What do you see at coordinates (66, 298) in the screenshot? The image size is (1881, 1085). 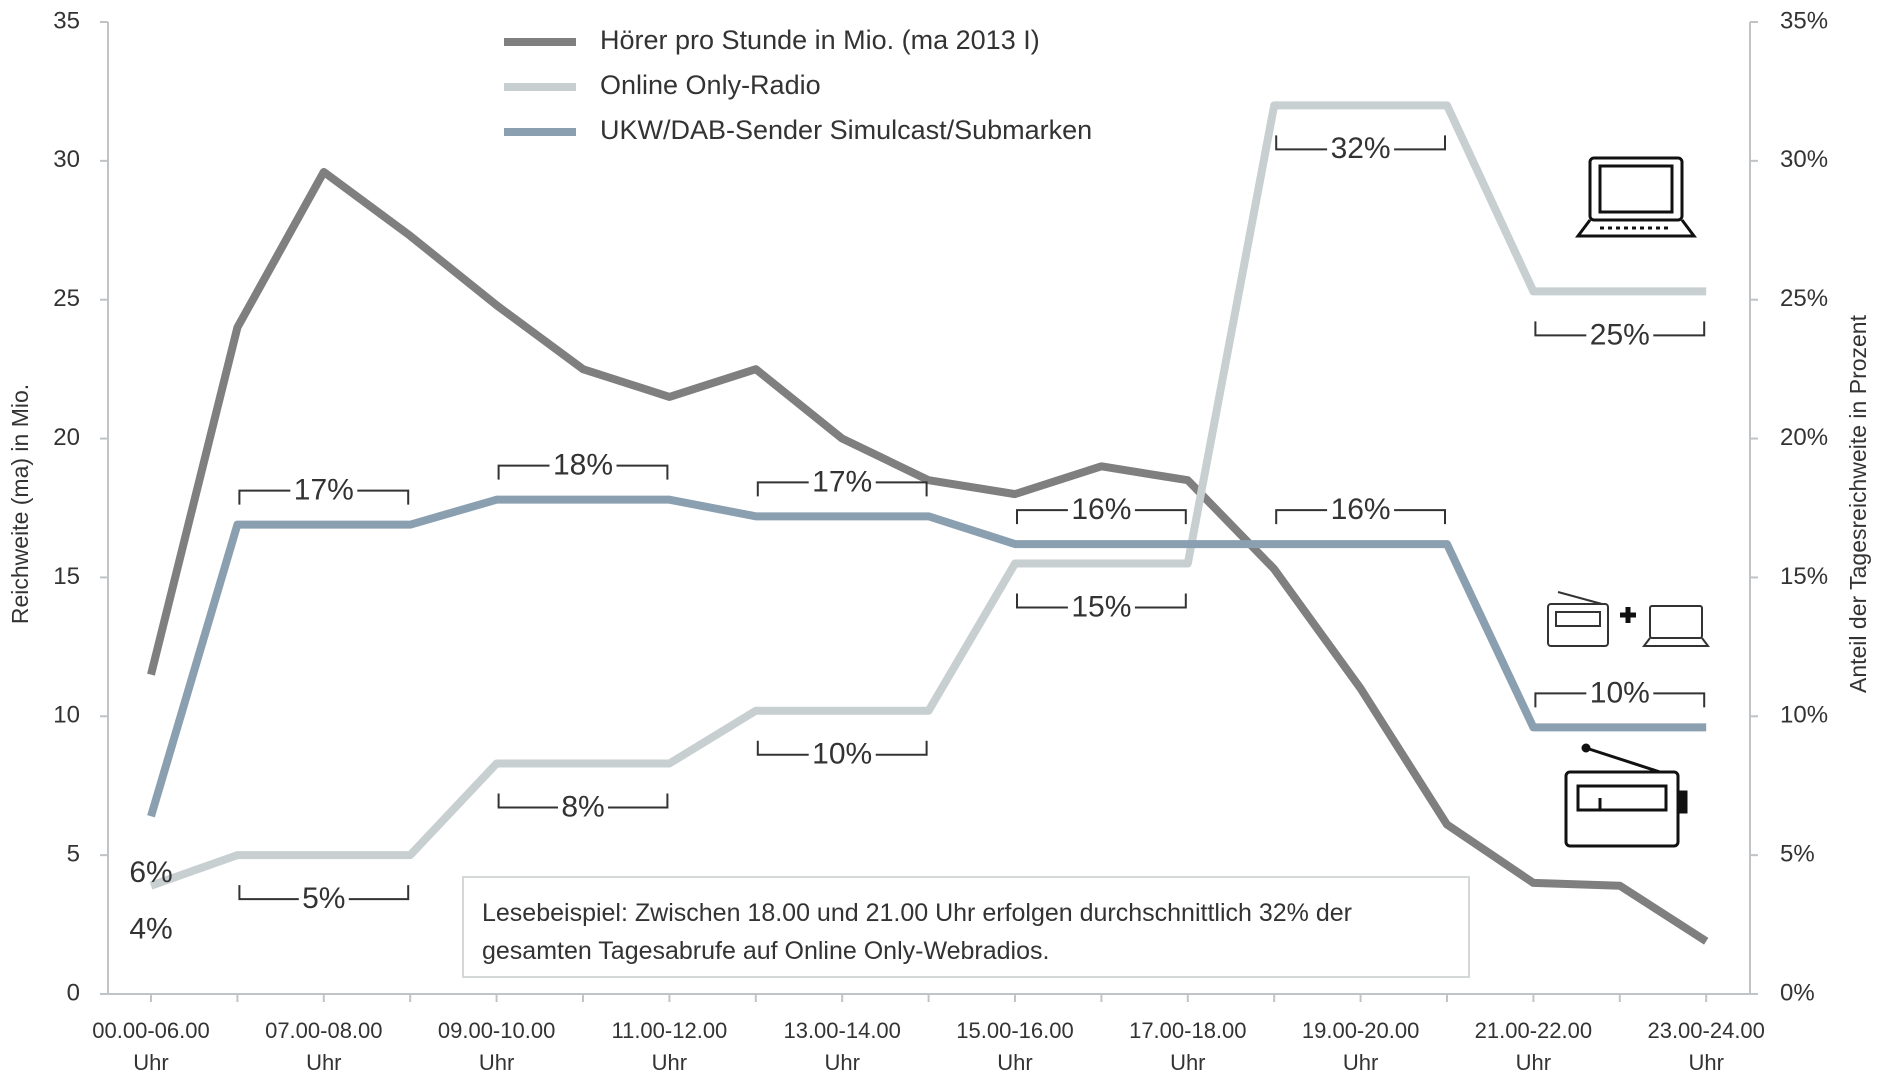 I see `y-tick-label: 25` at bounding box center [66, 298].